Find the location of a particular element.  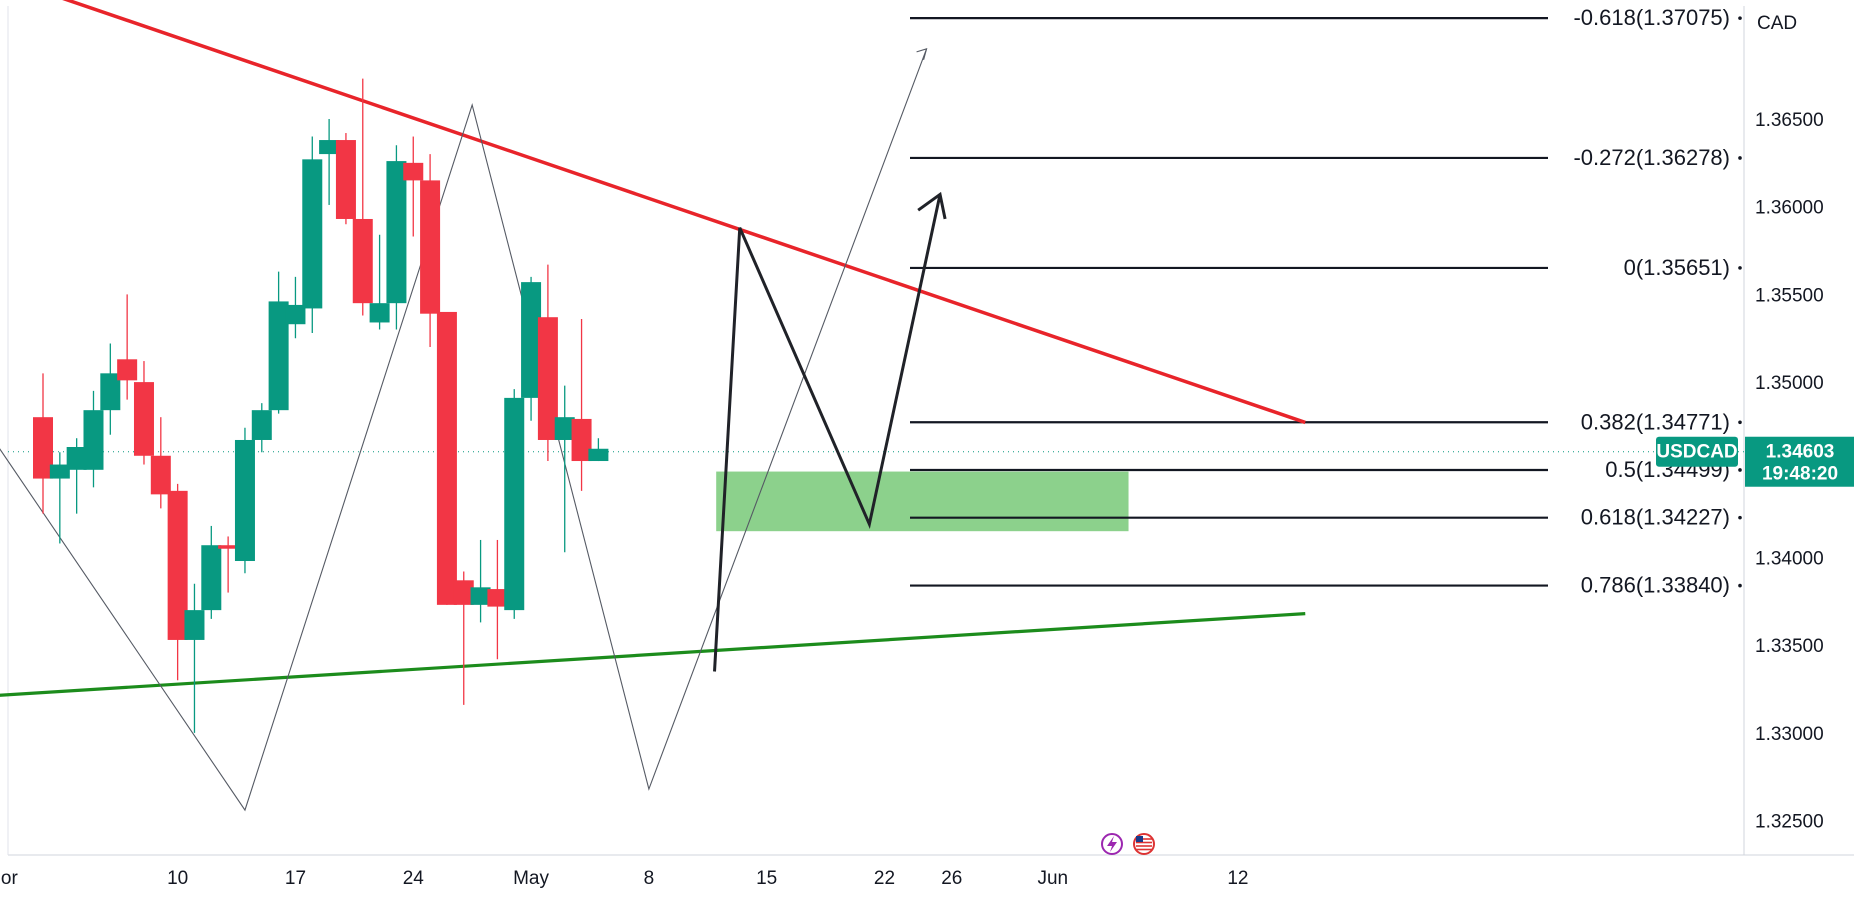

last-price-tag is located at coordinates (1799, 461).